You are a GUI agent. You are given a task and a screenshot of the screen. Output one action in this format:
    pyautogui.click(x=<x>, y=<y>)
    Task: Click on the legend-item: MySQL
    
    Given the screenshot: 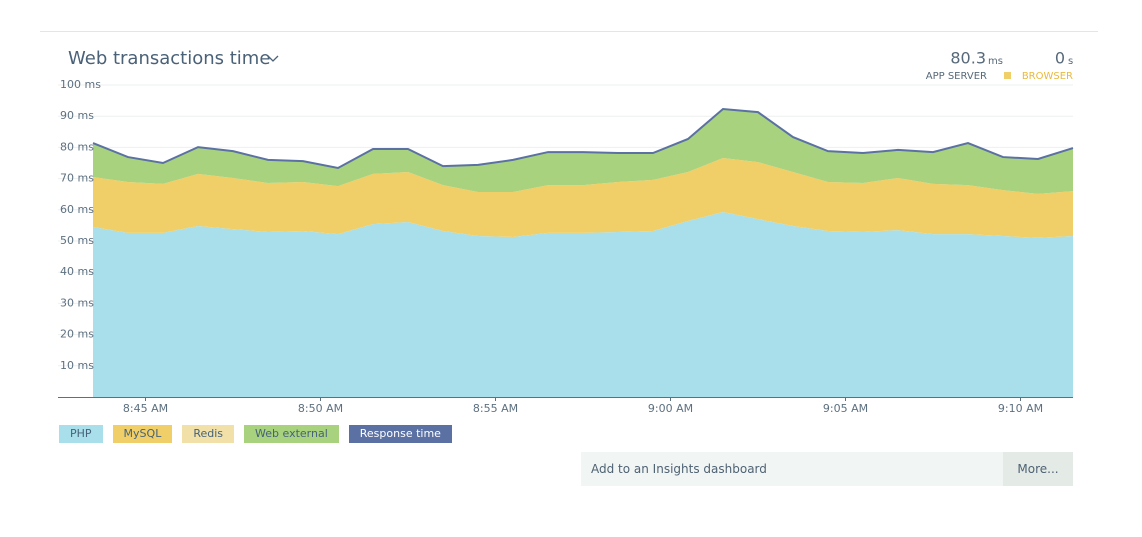 What is the action you would take?
    pyautogui.click(x=142, y=434)
    